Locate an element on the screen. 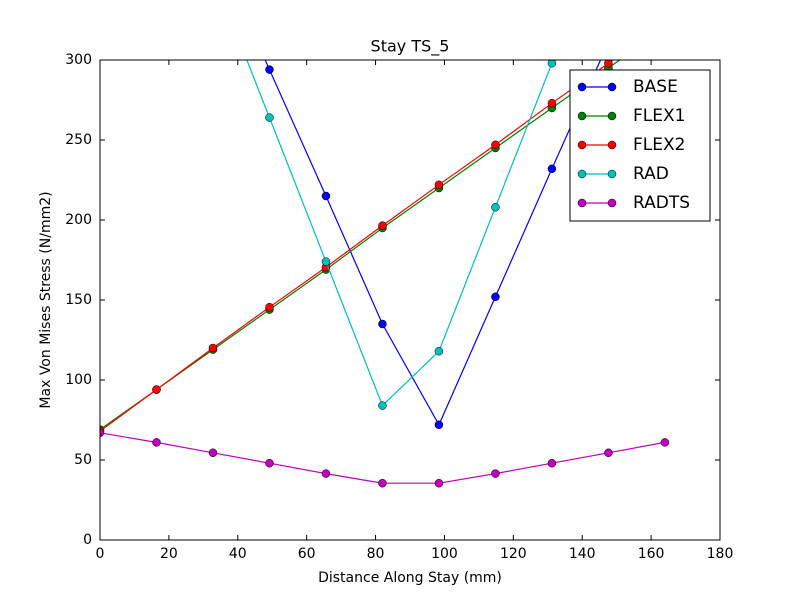  y-tick-label: 0 is located at coordinates (87, 540).